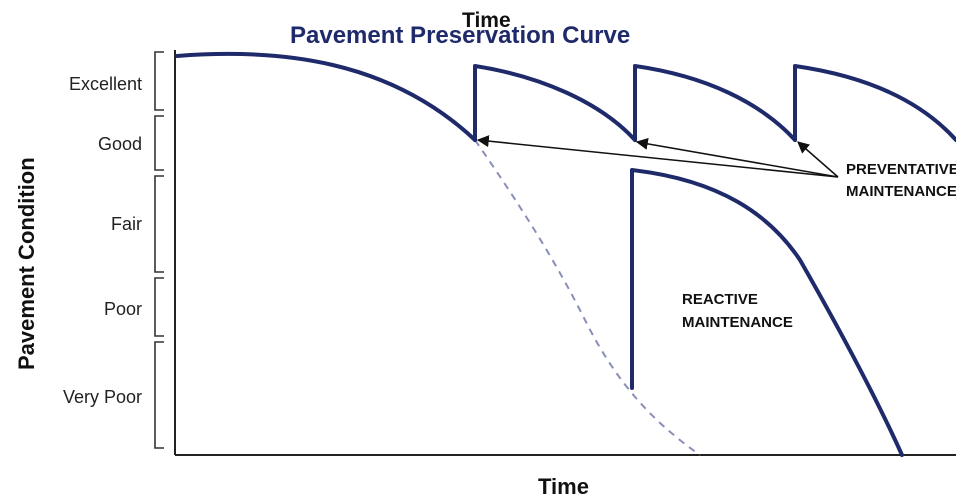 This screenshot has height=498, width=956. What do you see at coordinates (326, 96) in the screenshot?
I see `initial-deterioration-curve` at bounding box center [326, 96].